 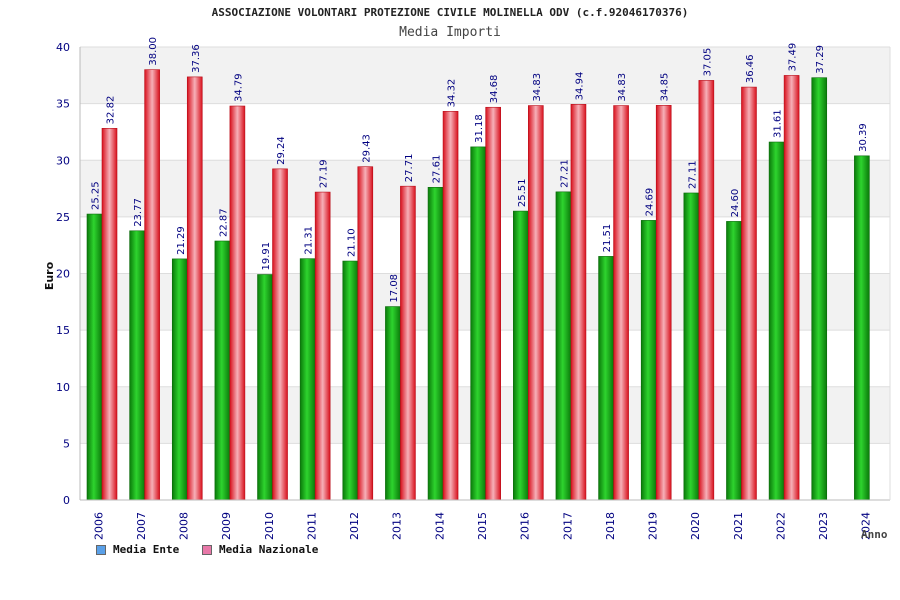 What do you see at coordinates (365, 333) in the screenshot?
I see `bar-media-nazionale-2012` at bounding box center [365, 333].